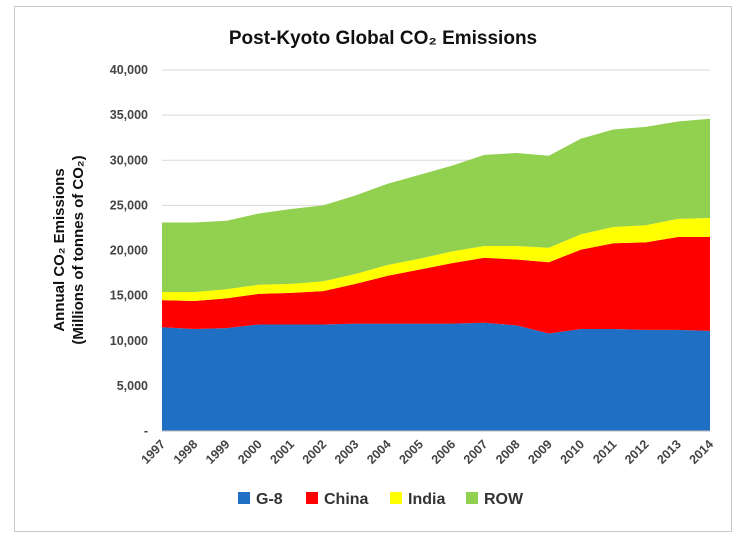 The height and width of the screenshot is (546, 750). Describe the element at coordinates (669, 452) in the screenshot. I see `x-tick-label: 2013` at that location.